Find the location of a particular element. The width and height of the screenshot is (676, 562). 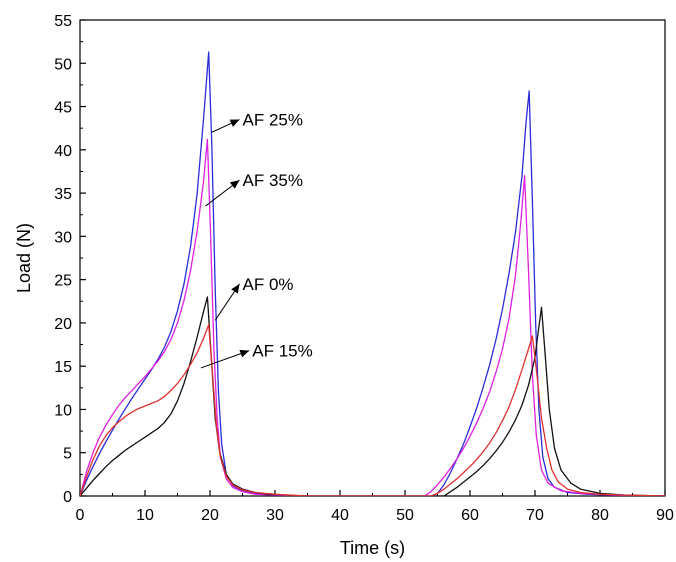

x-tick-label: 30 is located at coordinates (275, 515).